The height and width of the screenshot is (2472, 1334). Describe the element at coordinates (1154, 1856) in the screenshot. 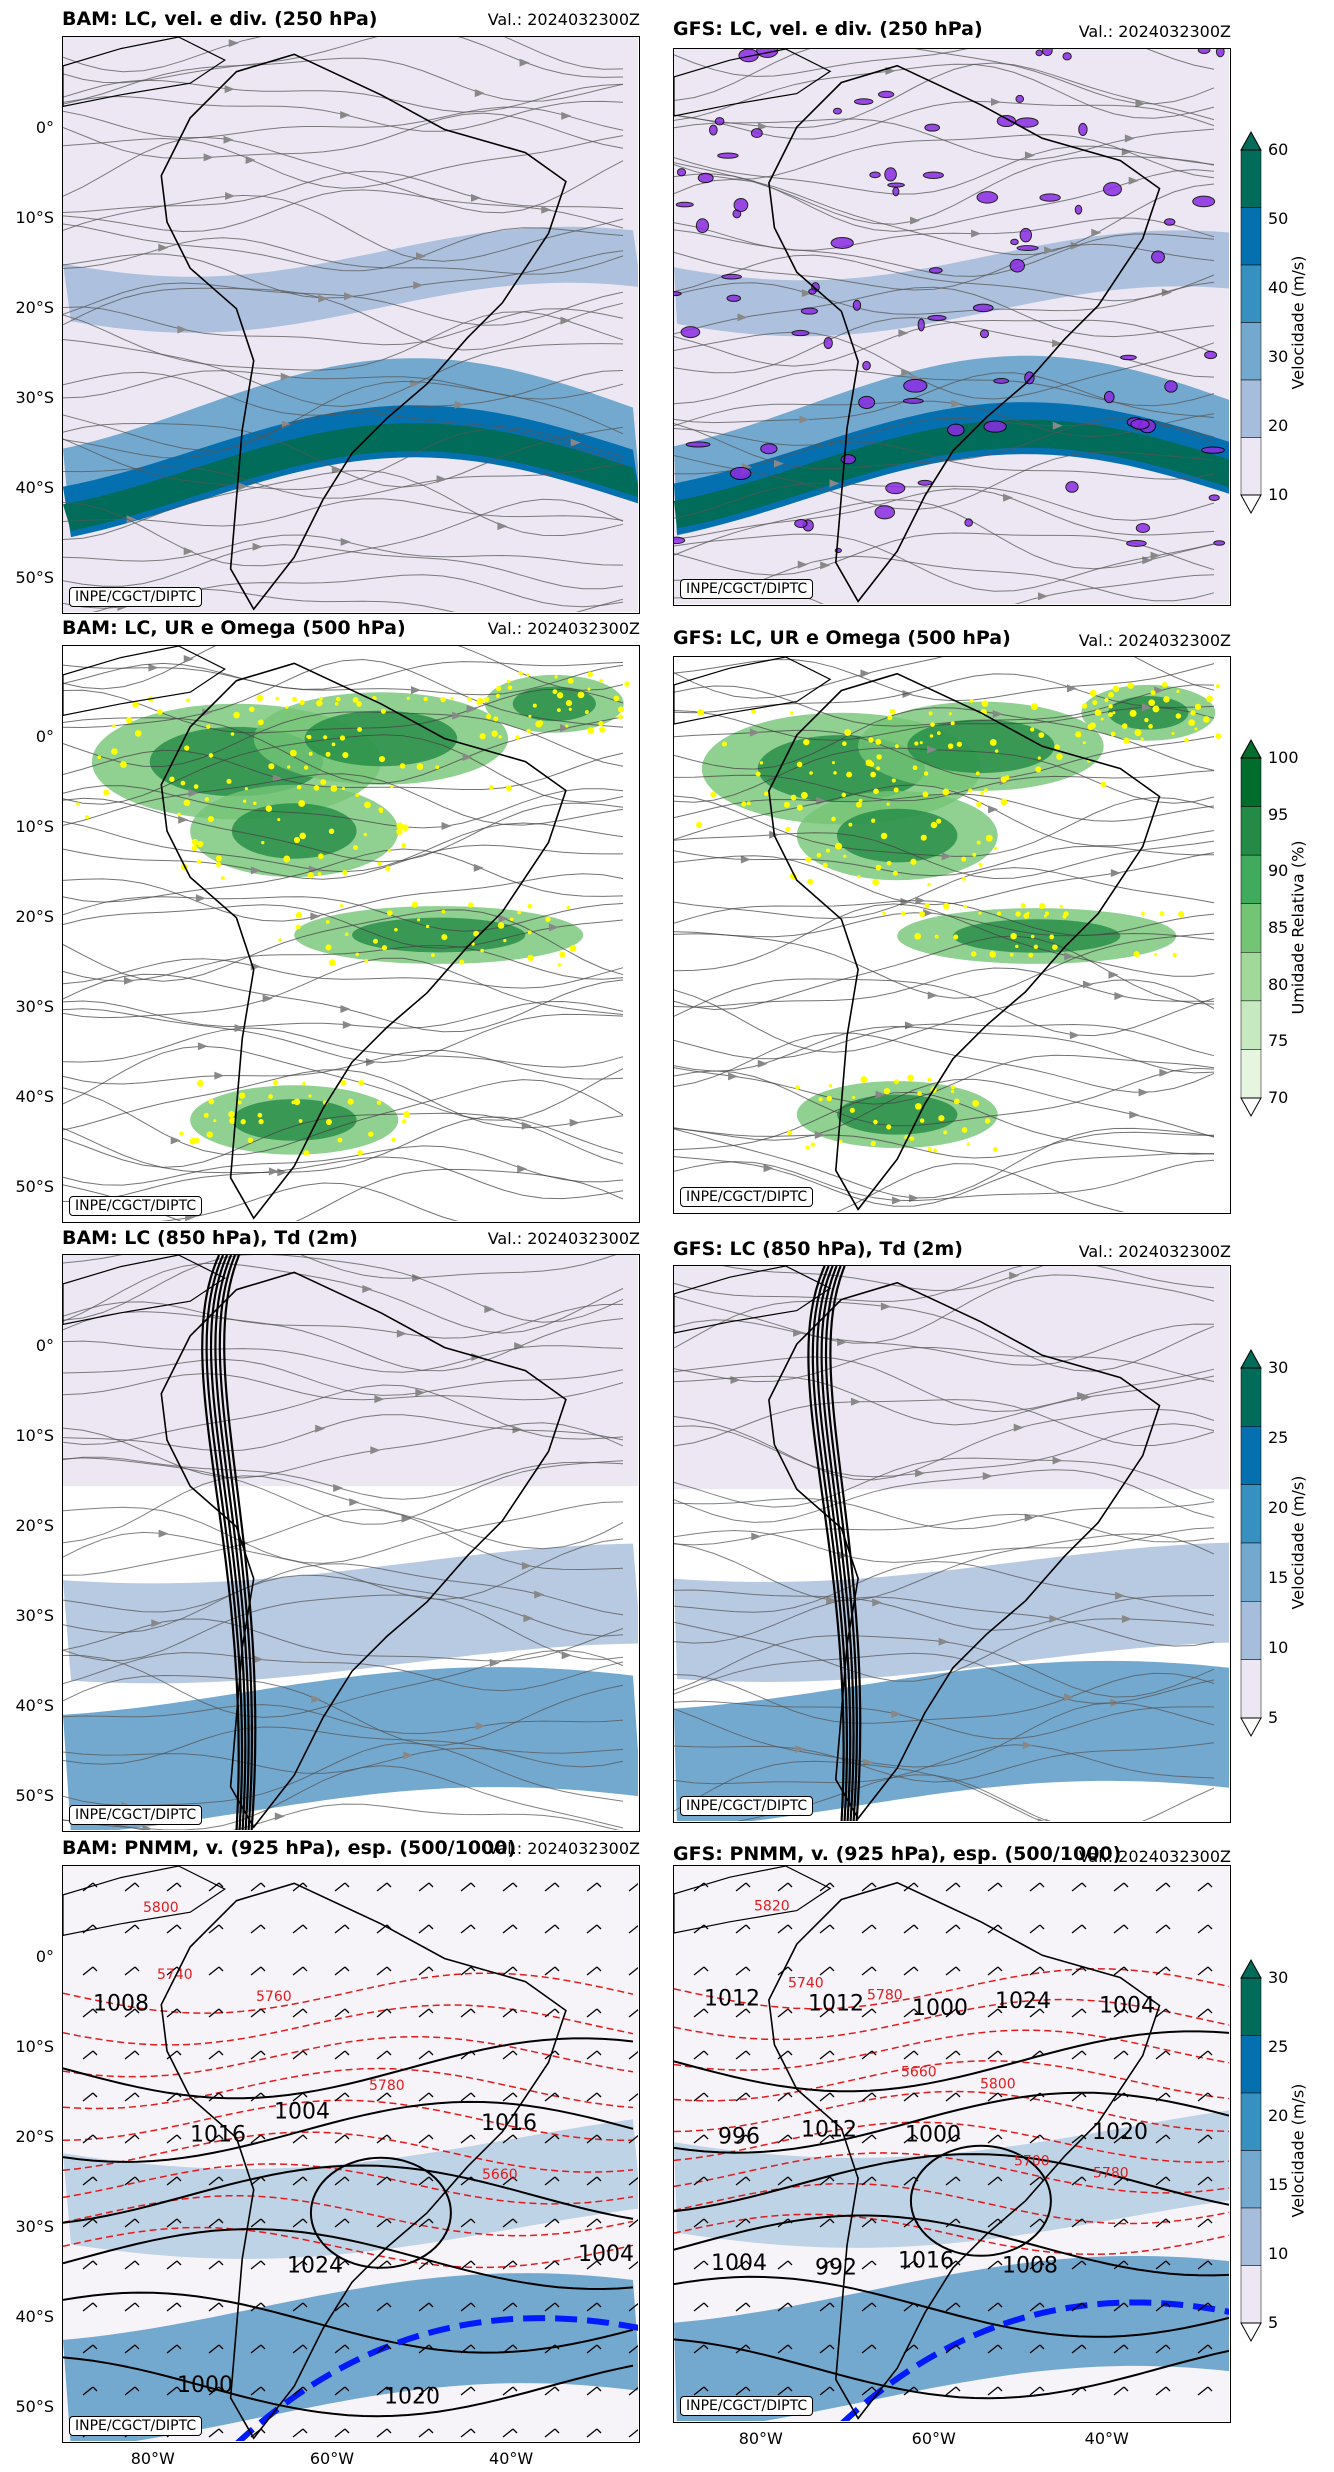

I see `valid-time: Val.: 2024032300Z` at that location.